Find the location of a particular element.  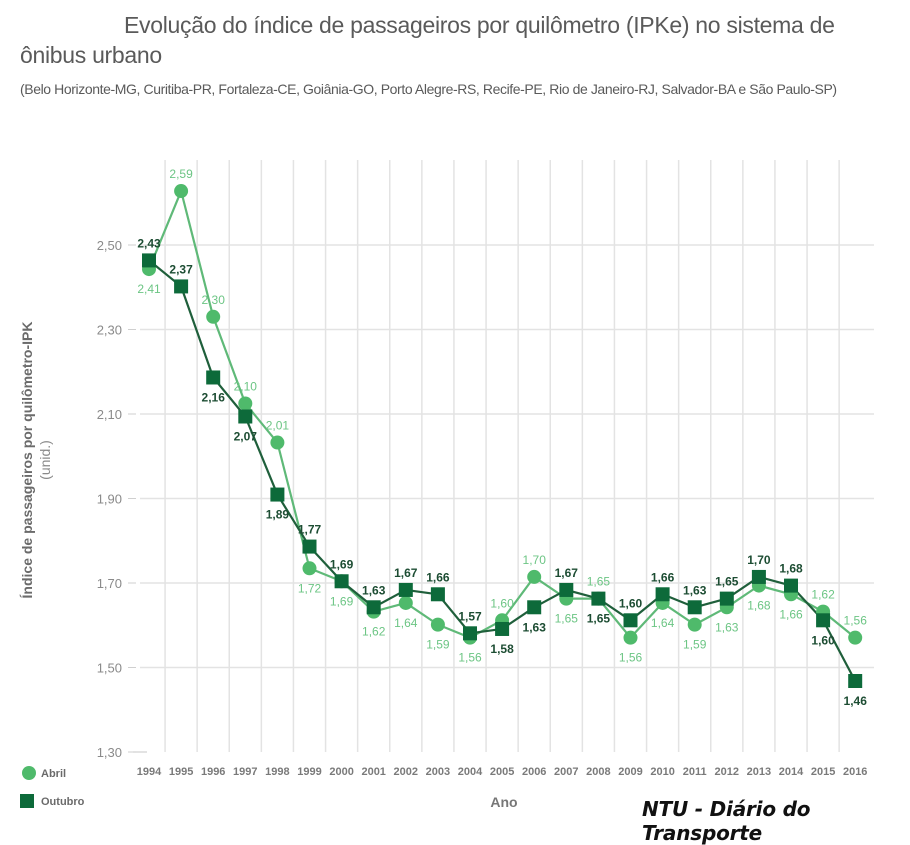

x-tick-label: 1997 is located at coordinates (245, 772).